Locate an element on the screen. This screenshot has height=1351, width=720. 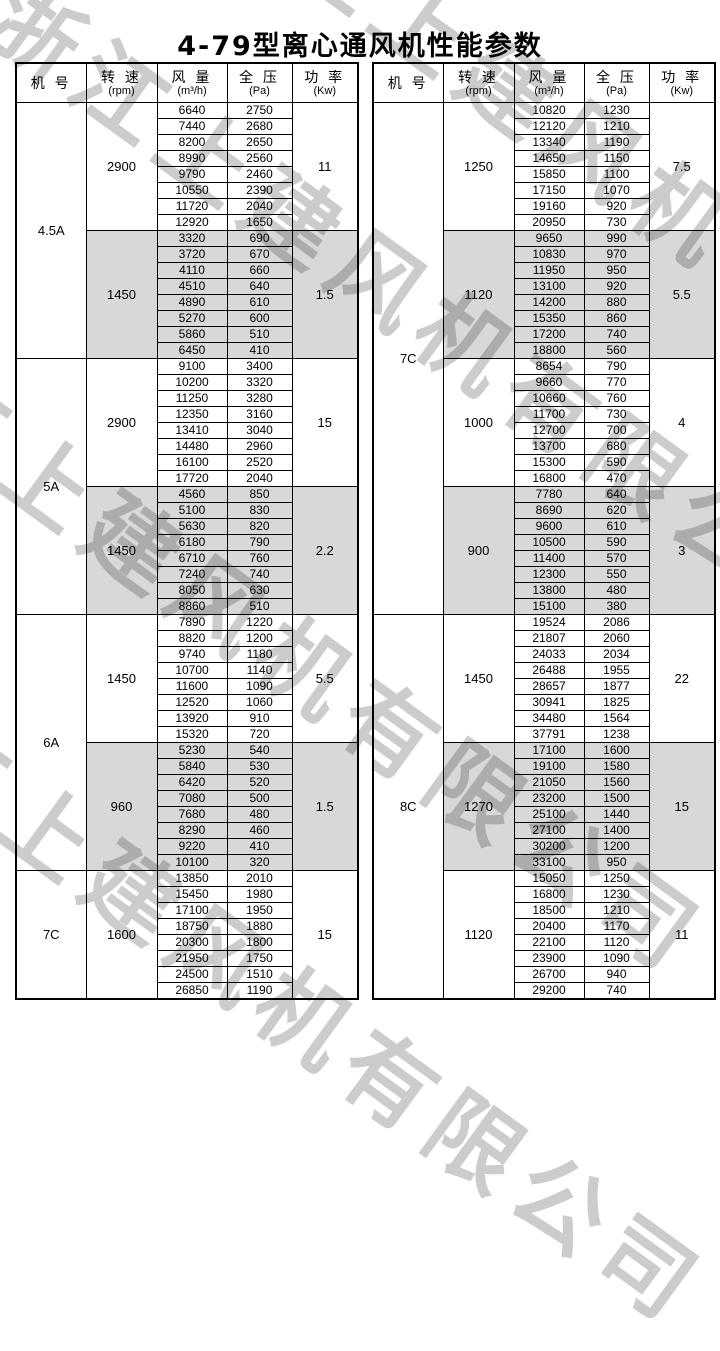
table-row: 13100 920 is located at coordinates (544, 286).